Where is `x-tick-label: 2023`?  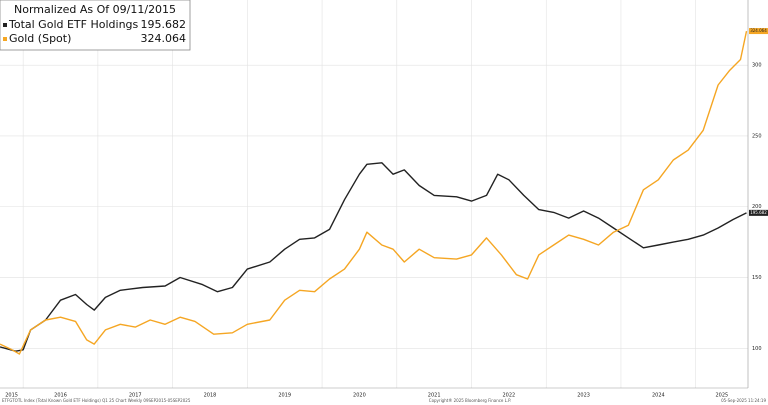 x-tick-label: 2023 is located at coordinates (583, 396).